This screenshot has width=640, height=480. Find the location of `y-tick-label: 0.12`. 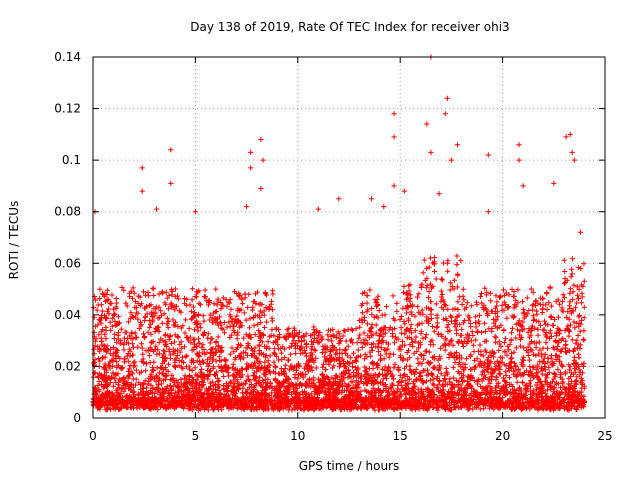

y-tick-label: 0.12 is located at coordinates (67, 109).